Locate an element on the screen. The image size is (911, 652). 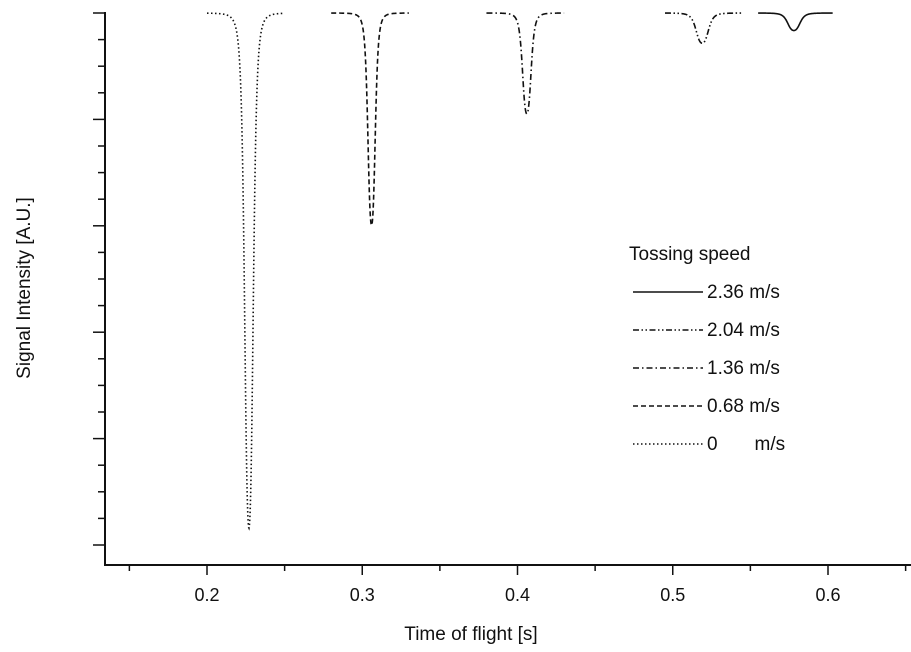
legend-label: 0.68 m/s is located at coordinates (743, 406).